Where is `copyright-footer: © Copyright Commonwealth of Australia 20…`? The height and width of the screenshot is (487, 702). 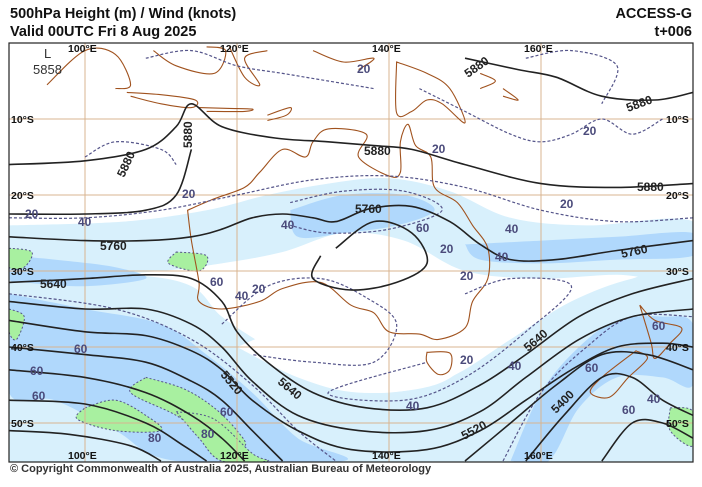
copyright-footer: © Copyright Commonwealth of Australia 20… is located at coordinates (221, 469).